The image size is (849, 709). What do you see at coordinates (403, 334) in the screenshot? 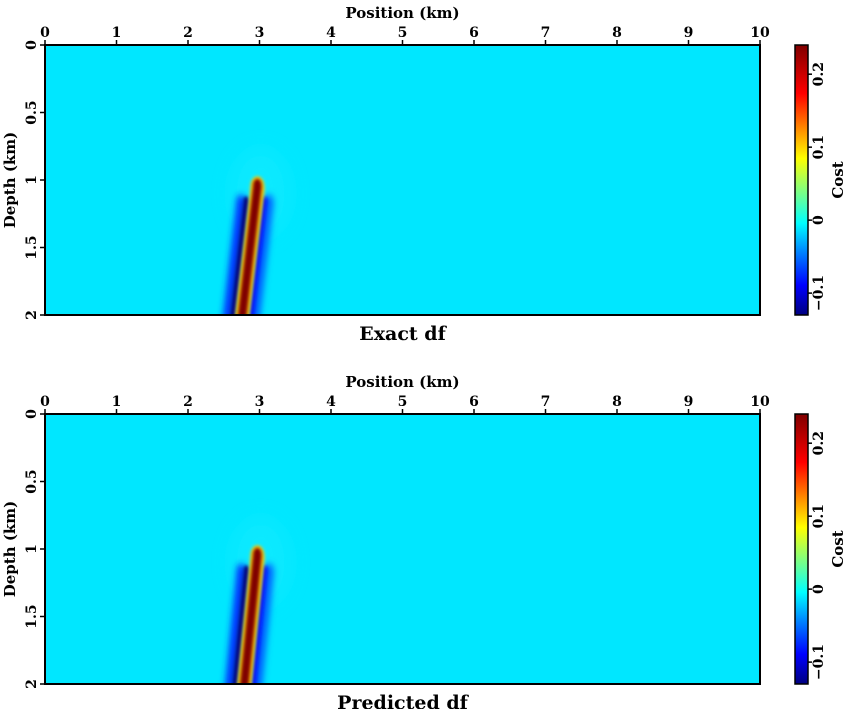
I see `panel-title: Exact df` at bounding box center [403, 334].